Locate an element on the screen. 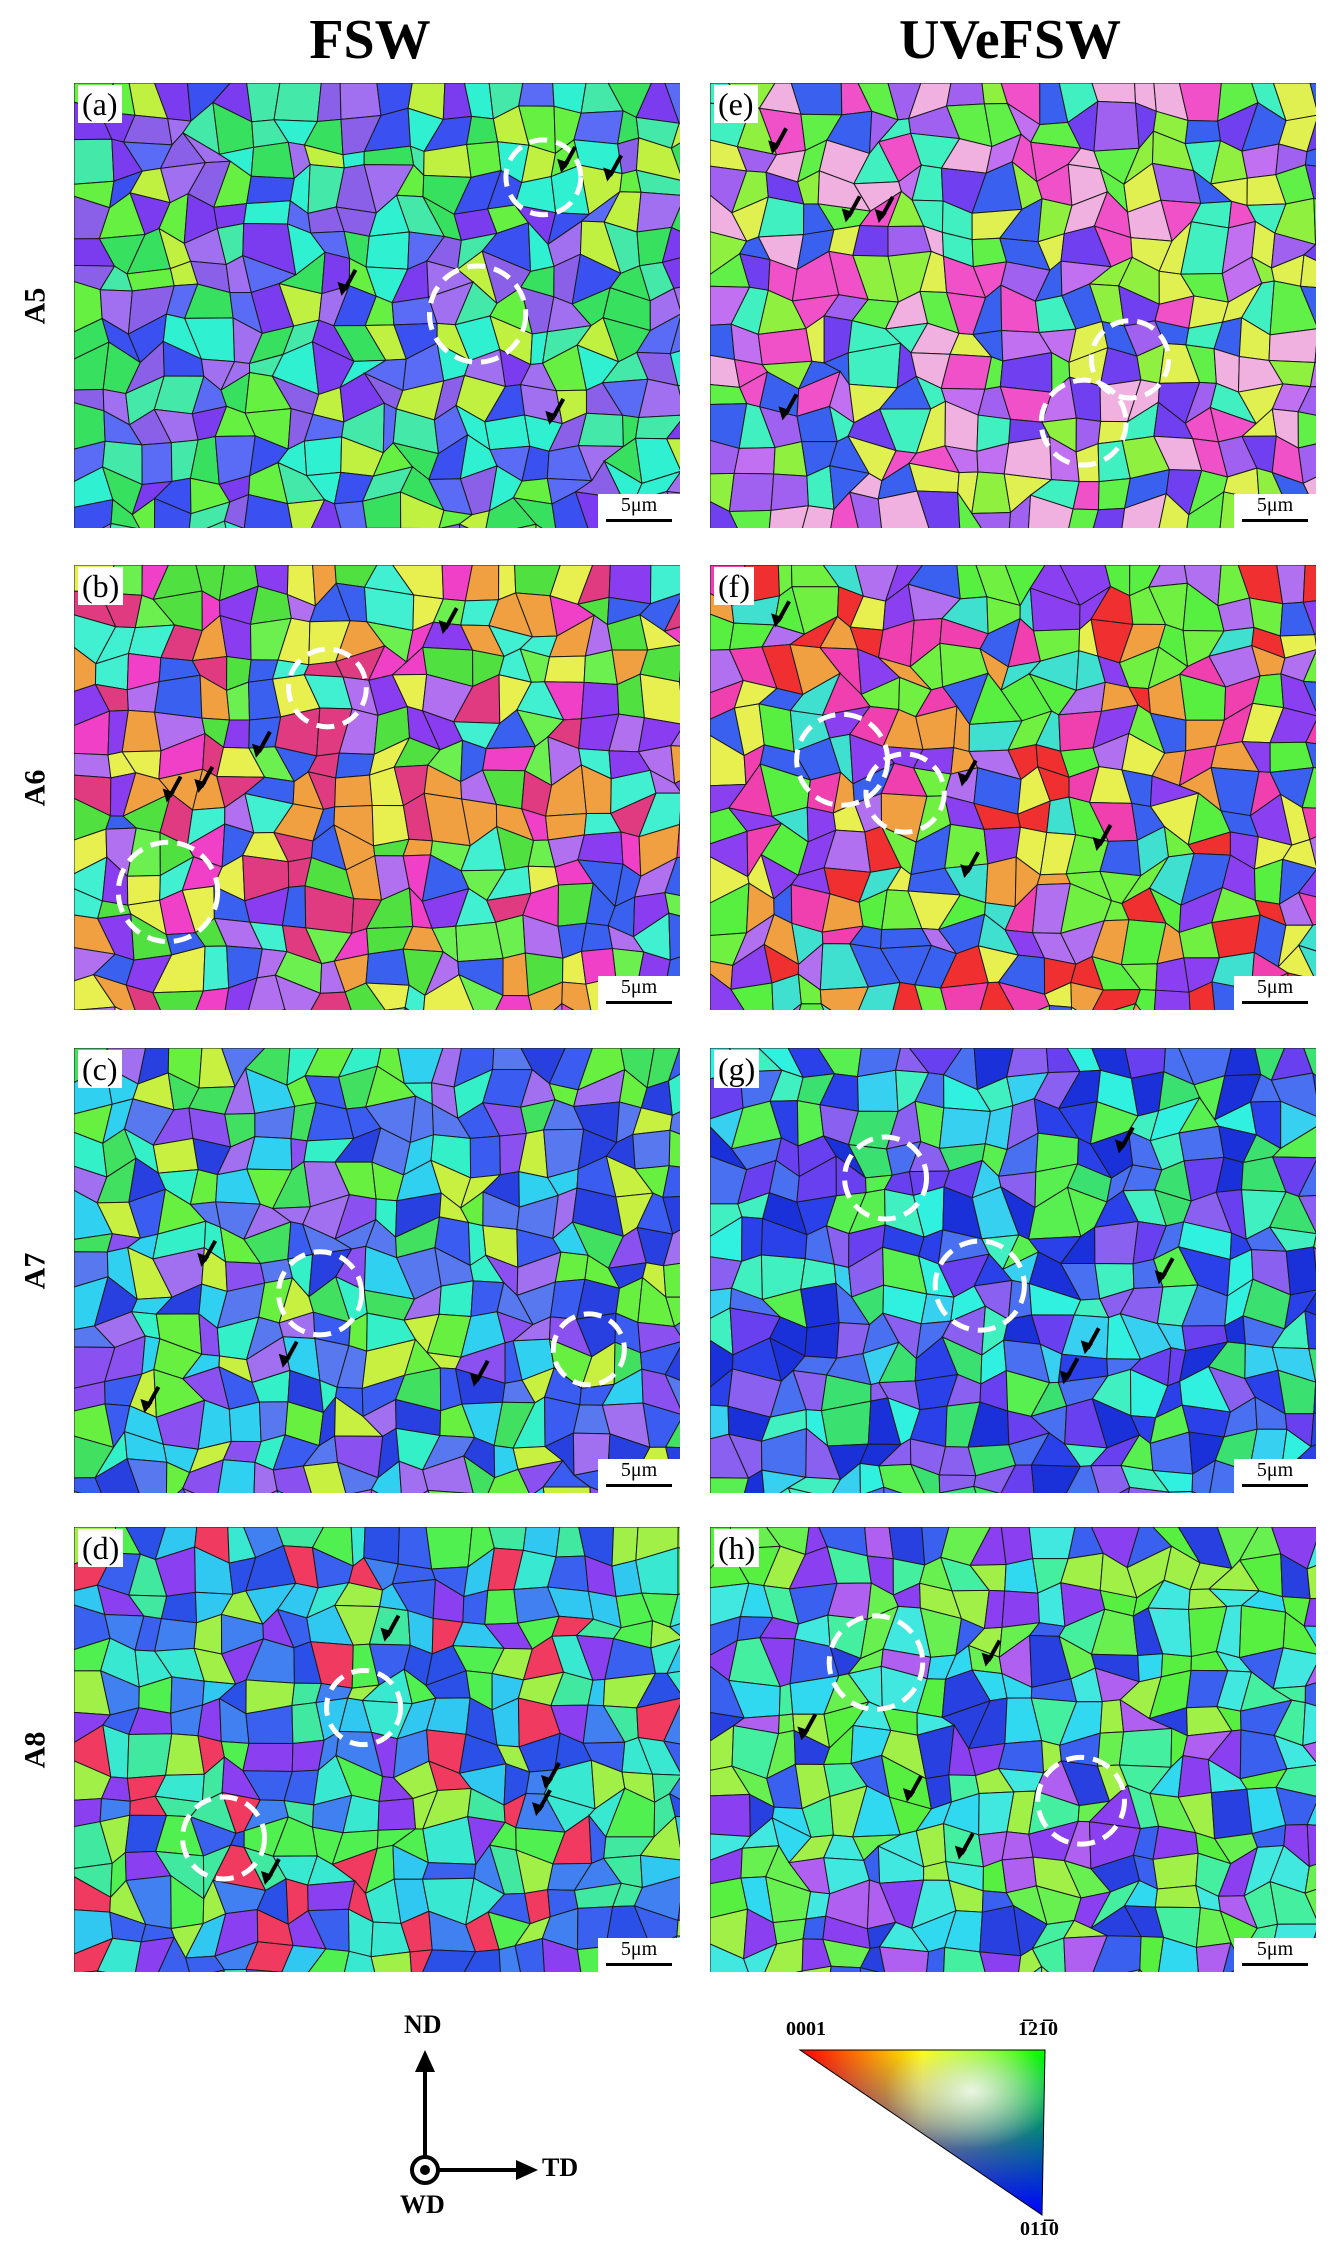 Image resolution: width=1341 pixels, height=2255 pixels. ebsd-map-b: (b) 5μm is located at coordinates (377, 787).